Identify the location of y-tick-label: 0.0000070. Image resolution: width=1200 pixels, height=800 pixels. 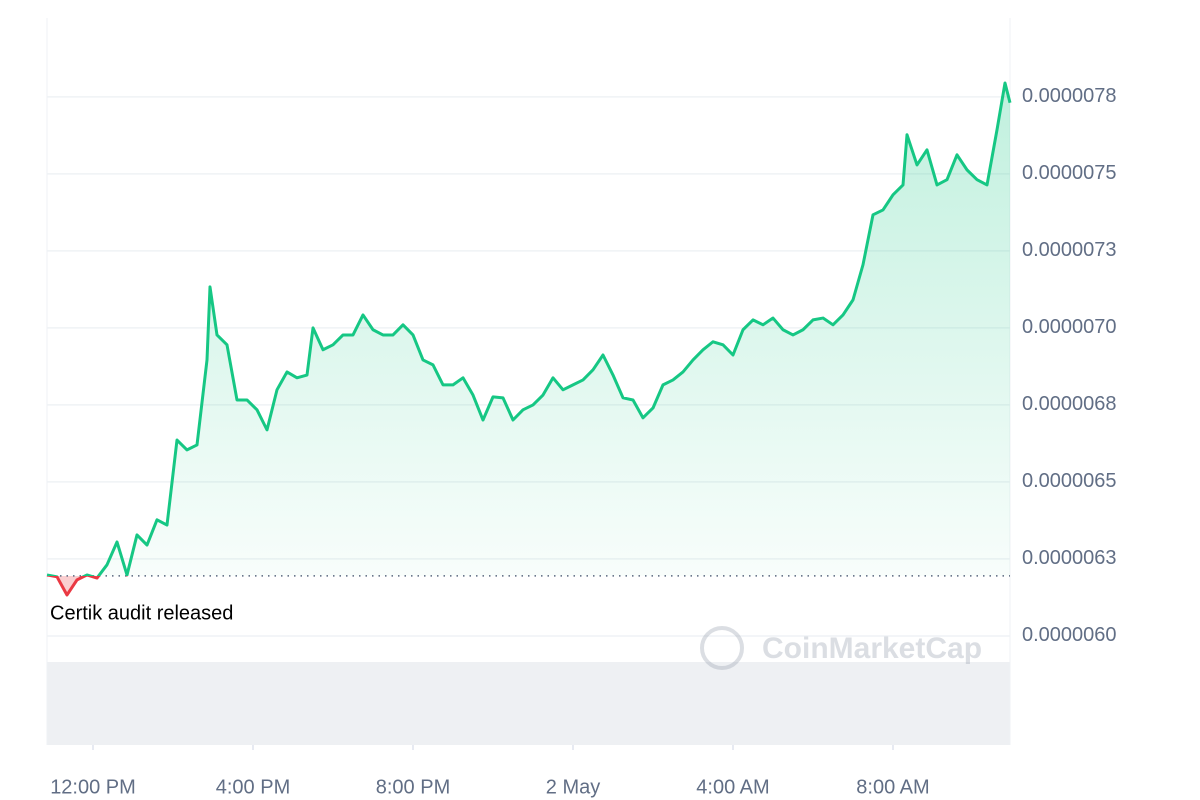
(1069, 327).